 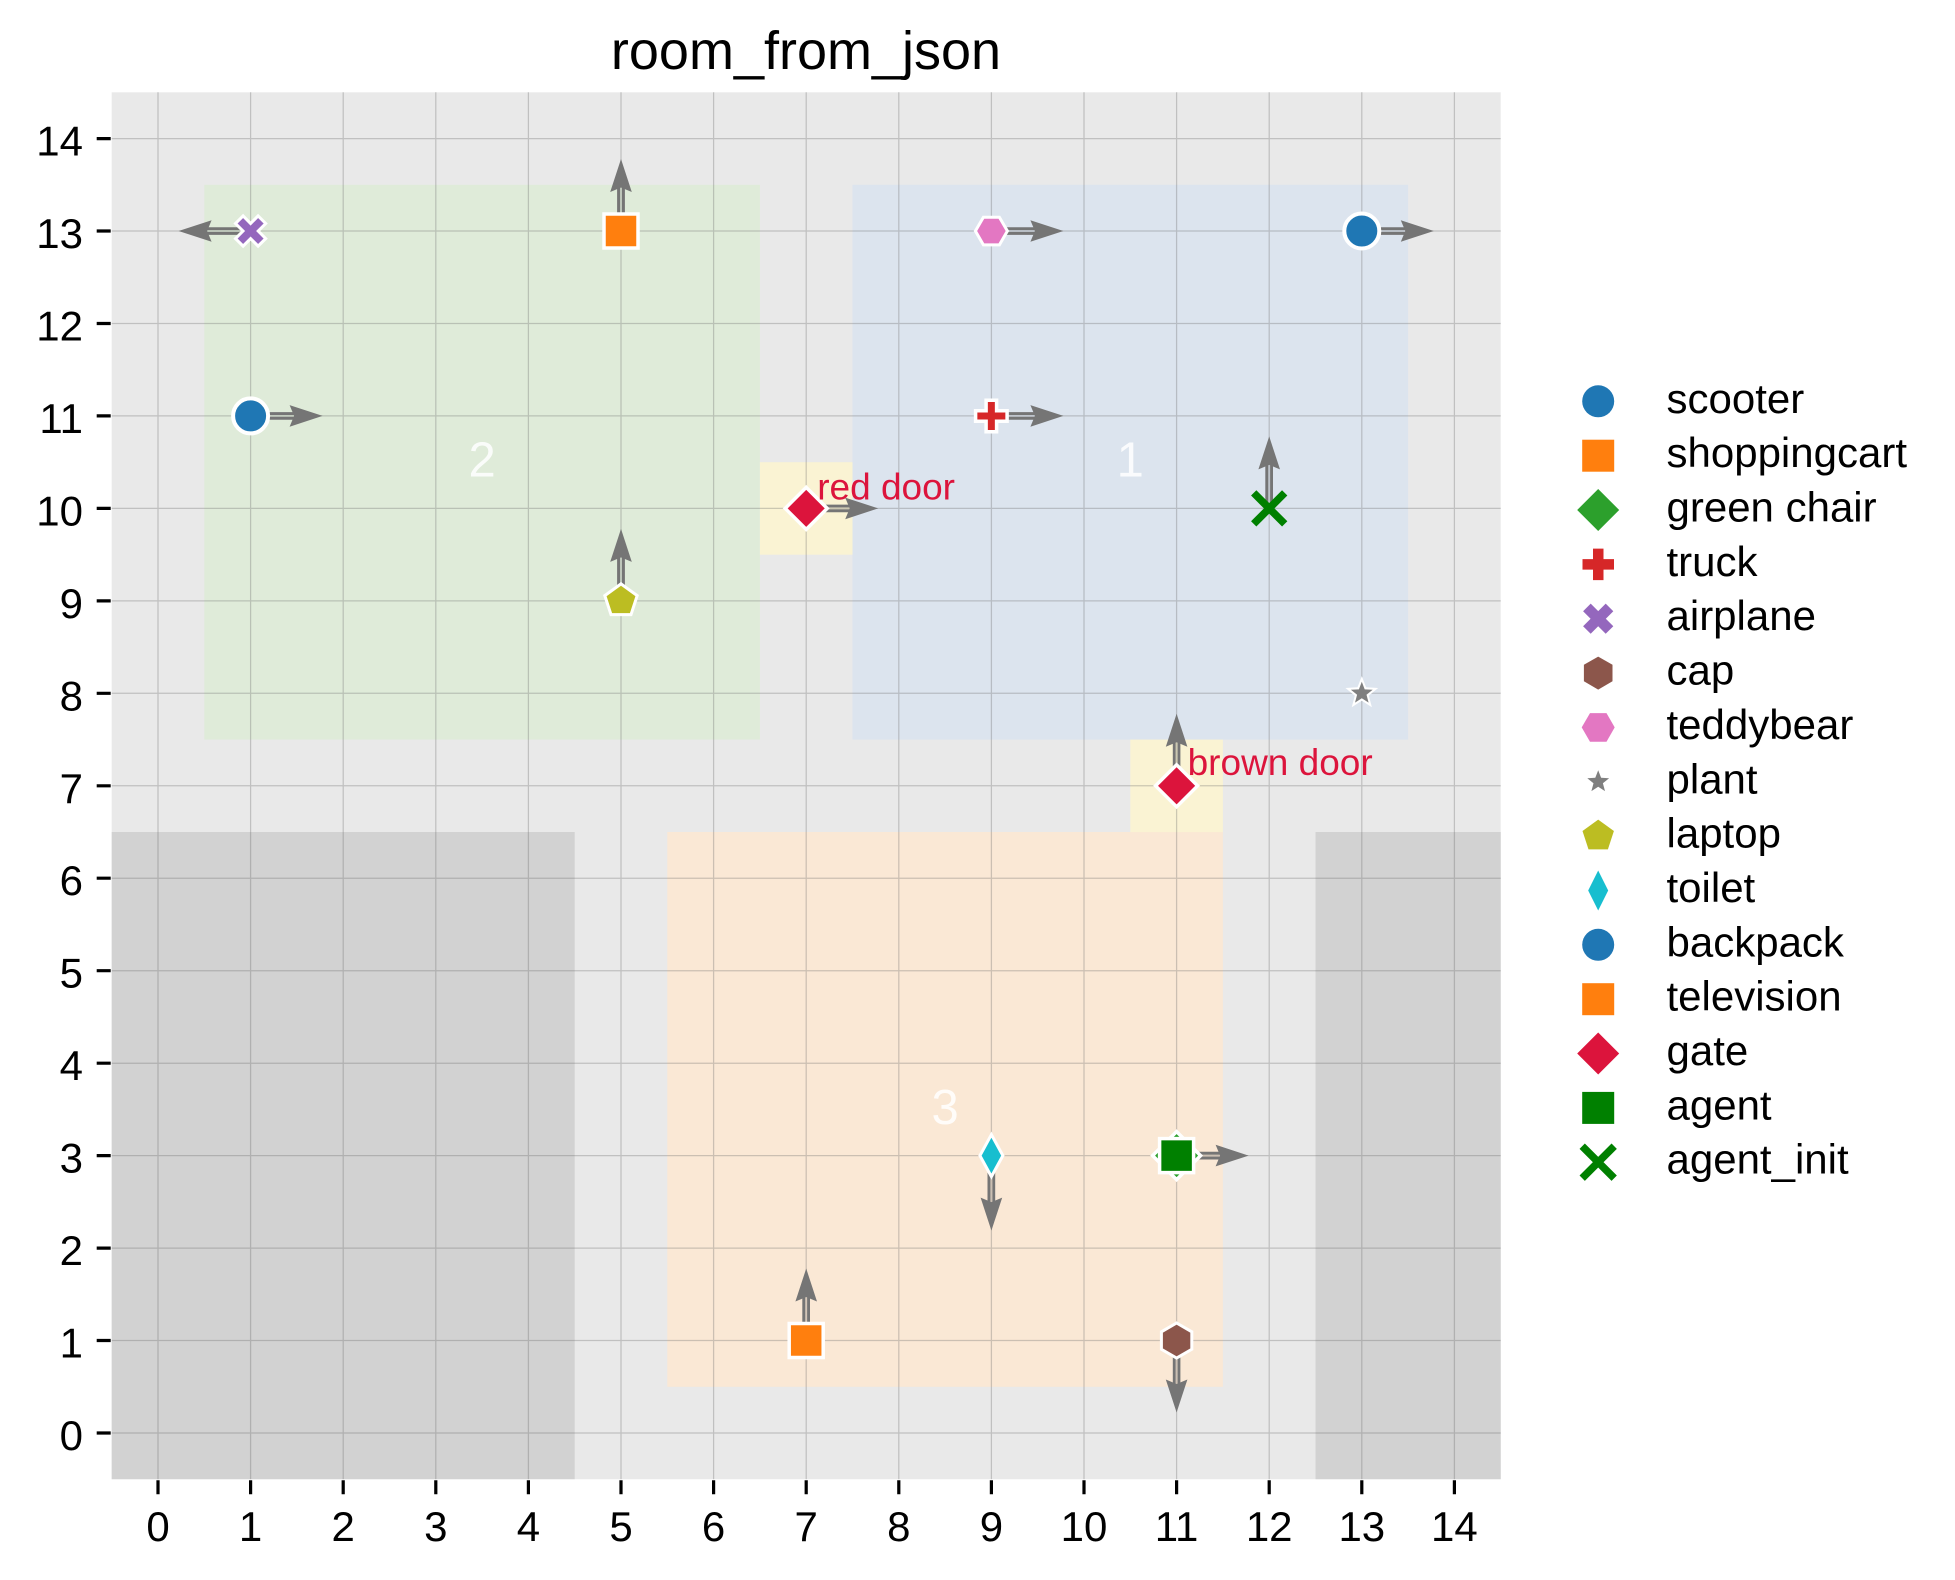 I want to click on svg-text: airplane, so click(x=1741, y=615).